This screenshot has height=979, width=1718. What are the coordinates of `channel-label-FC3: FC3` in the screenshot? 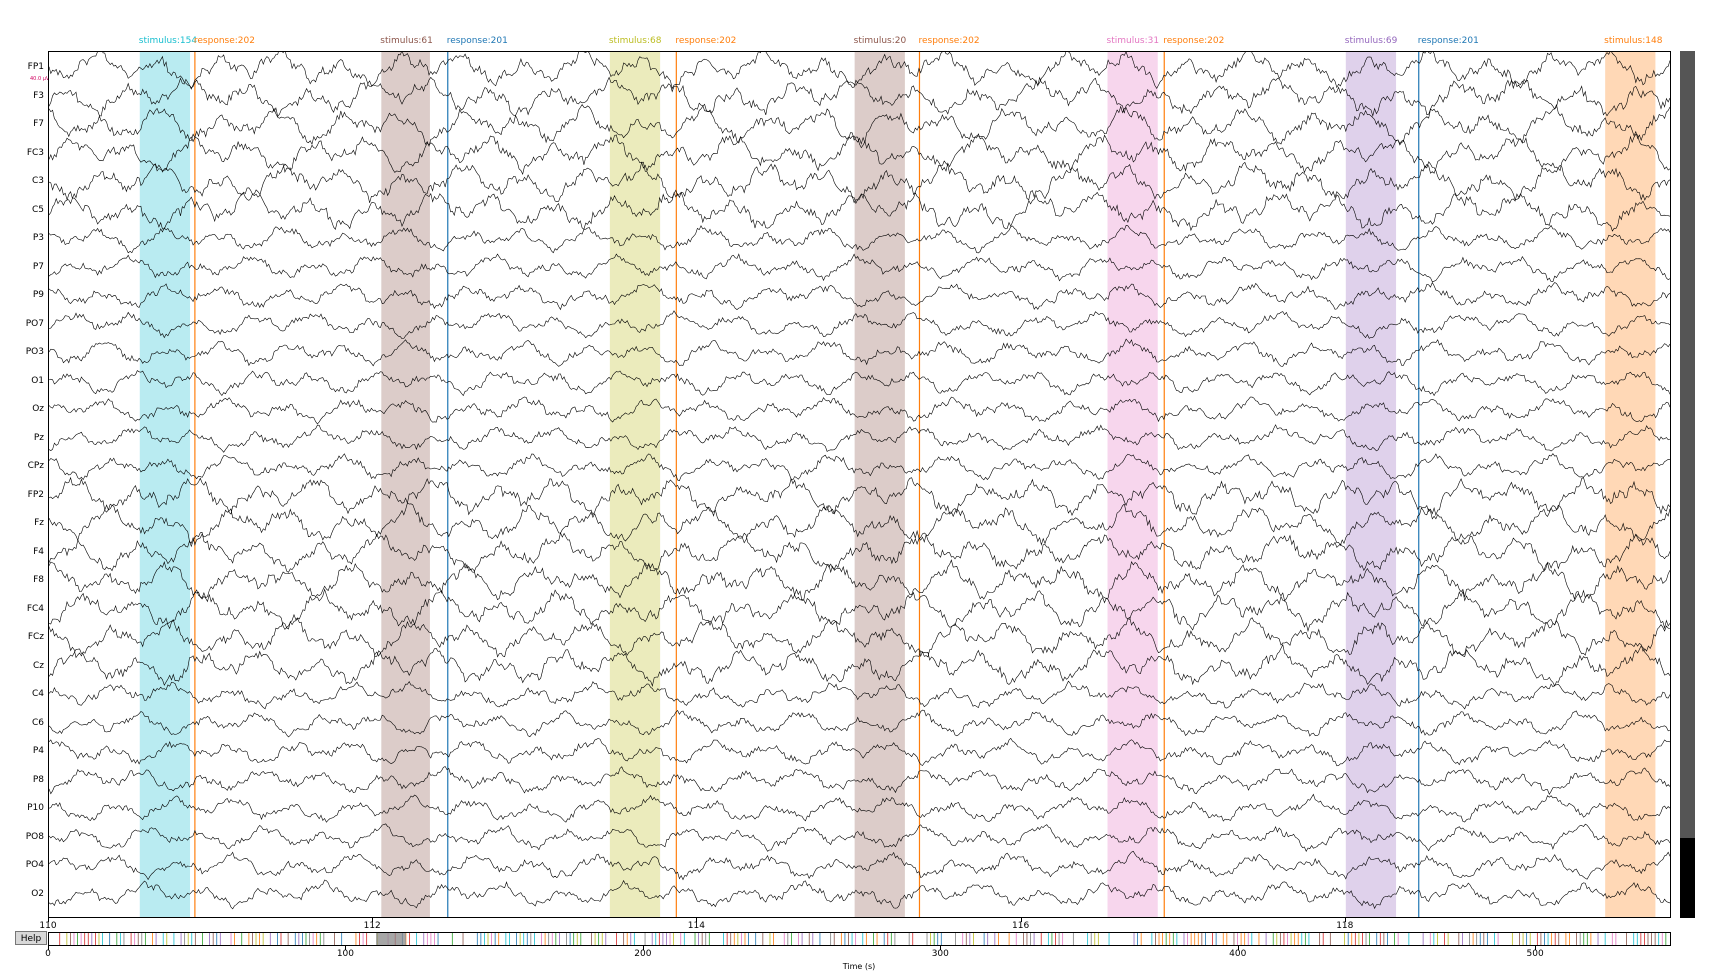 It's located at (35, 152).